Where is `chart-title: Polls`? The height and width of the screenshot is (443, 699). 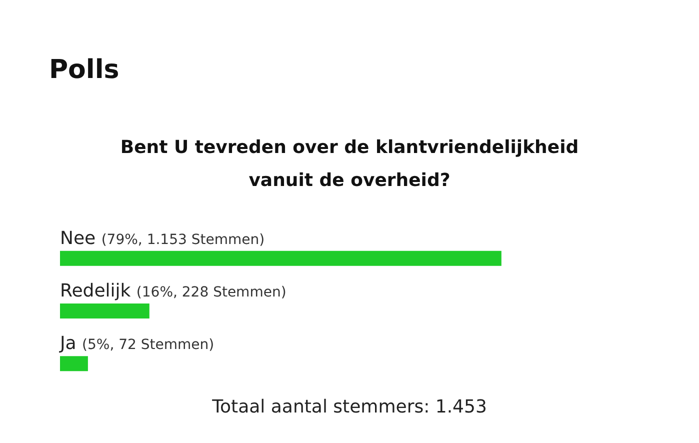
chart-title: Polls is located at coordinates (84, 70).